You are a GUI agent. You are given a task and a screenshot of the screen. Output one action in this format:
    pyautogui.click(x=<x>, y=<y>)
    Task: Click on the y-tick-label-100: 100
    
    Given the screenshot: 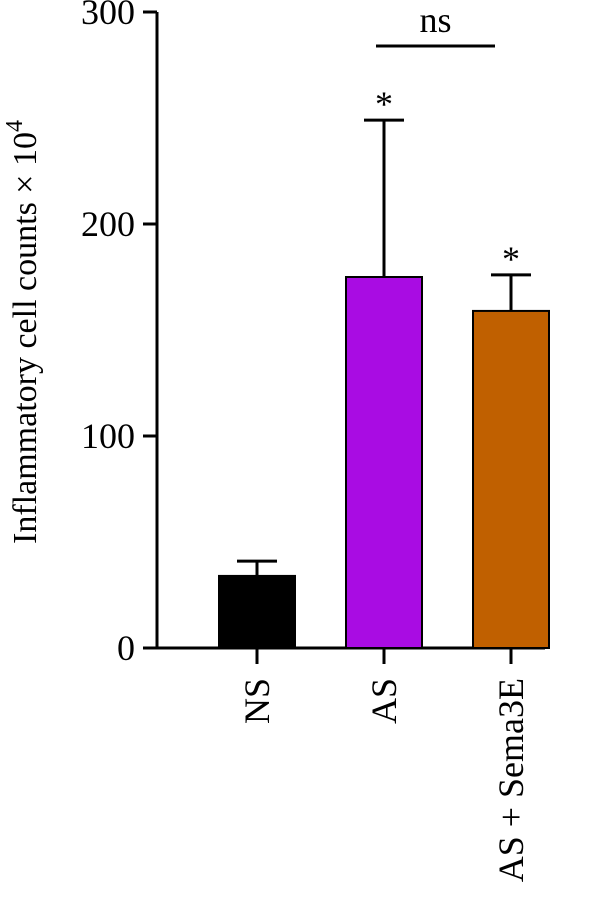 What is the action you would take?
    pyautogui.click(x=108, y=436)
    